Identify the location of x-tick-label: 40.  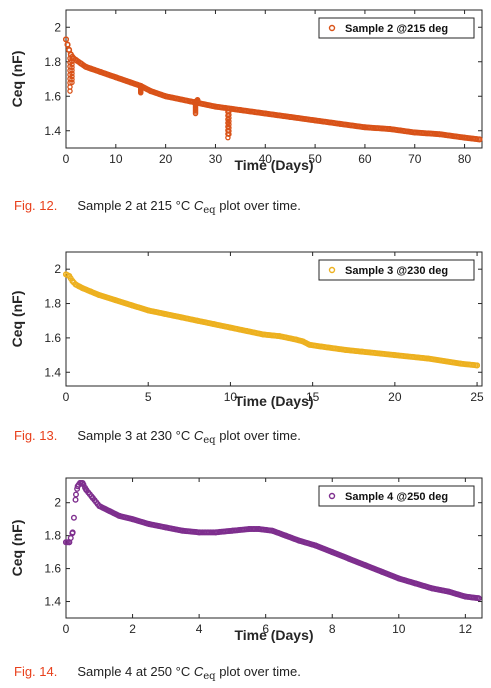
(266, 159).